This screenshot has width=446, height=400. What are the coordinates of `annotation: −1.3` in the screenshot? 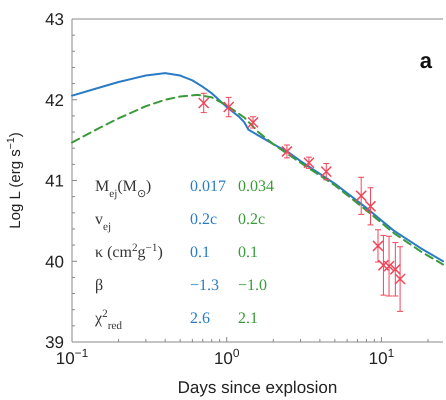 It's located at (205, 285).